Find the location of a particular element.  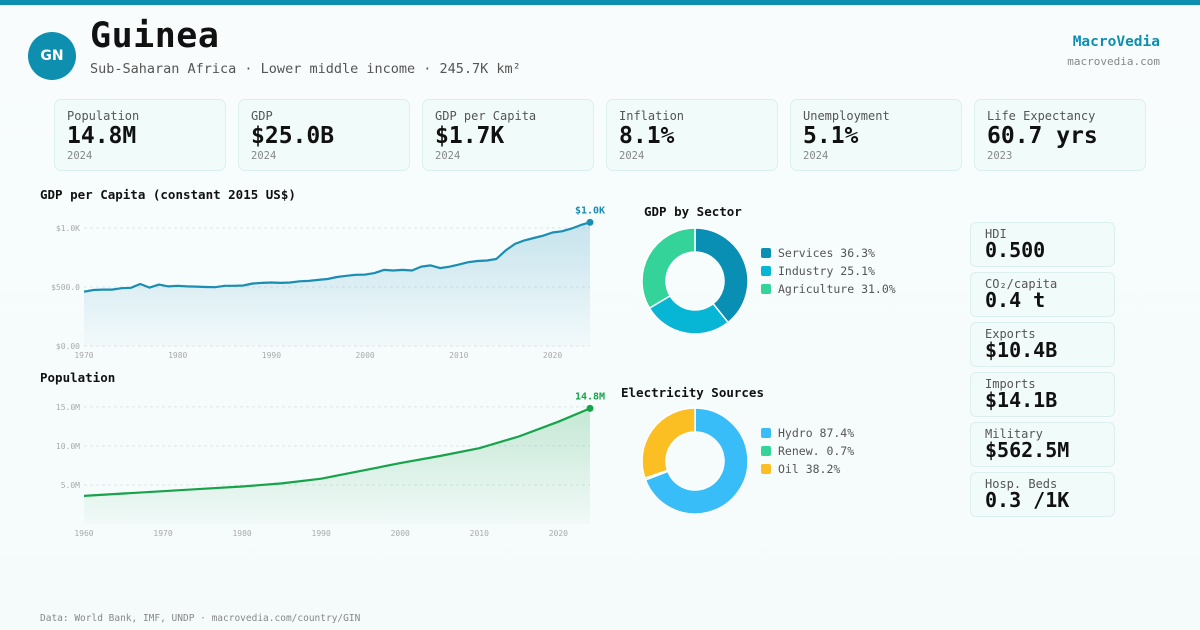

legend-item-services: Services 36.3% is located at coordinates (828, 253).